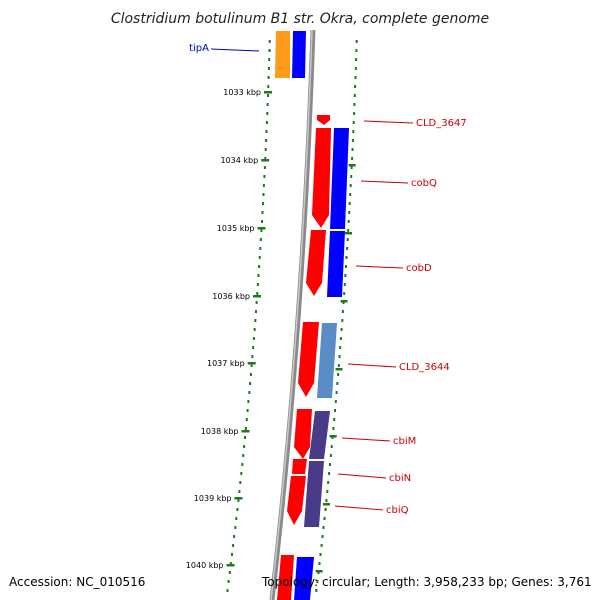  Describe the element at coordinates (424, 367) in the screenshot. I see `gene-label: CLD_3644` at that location.